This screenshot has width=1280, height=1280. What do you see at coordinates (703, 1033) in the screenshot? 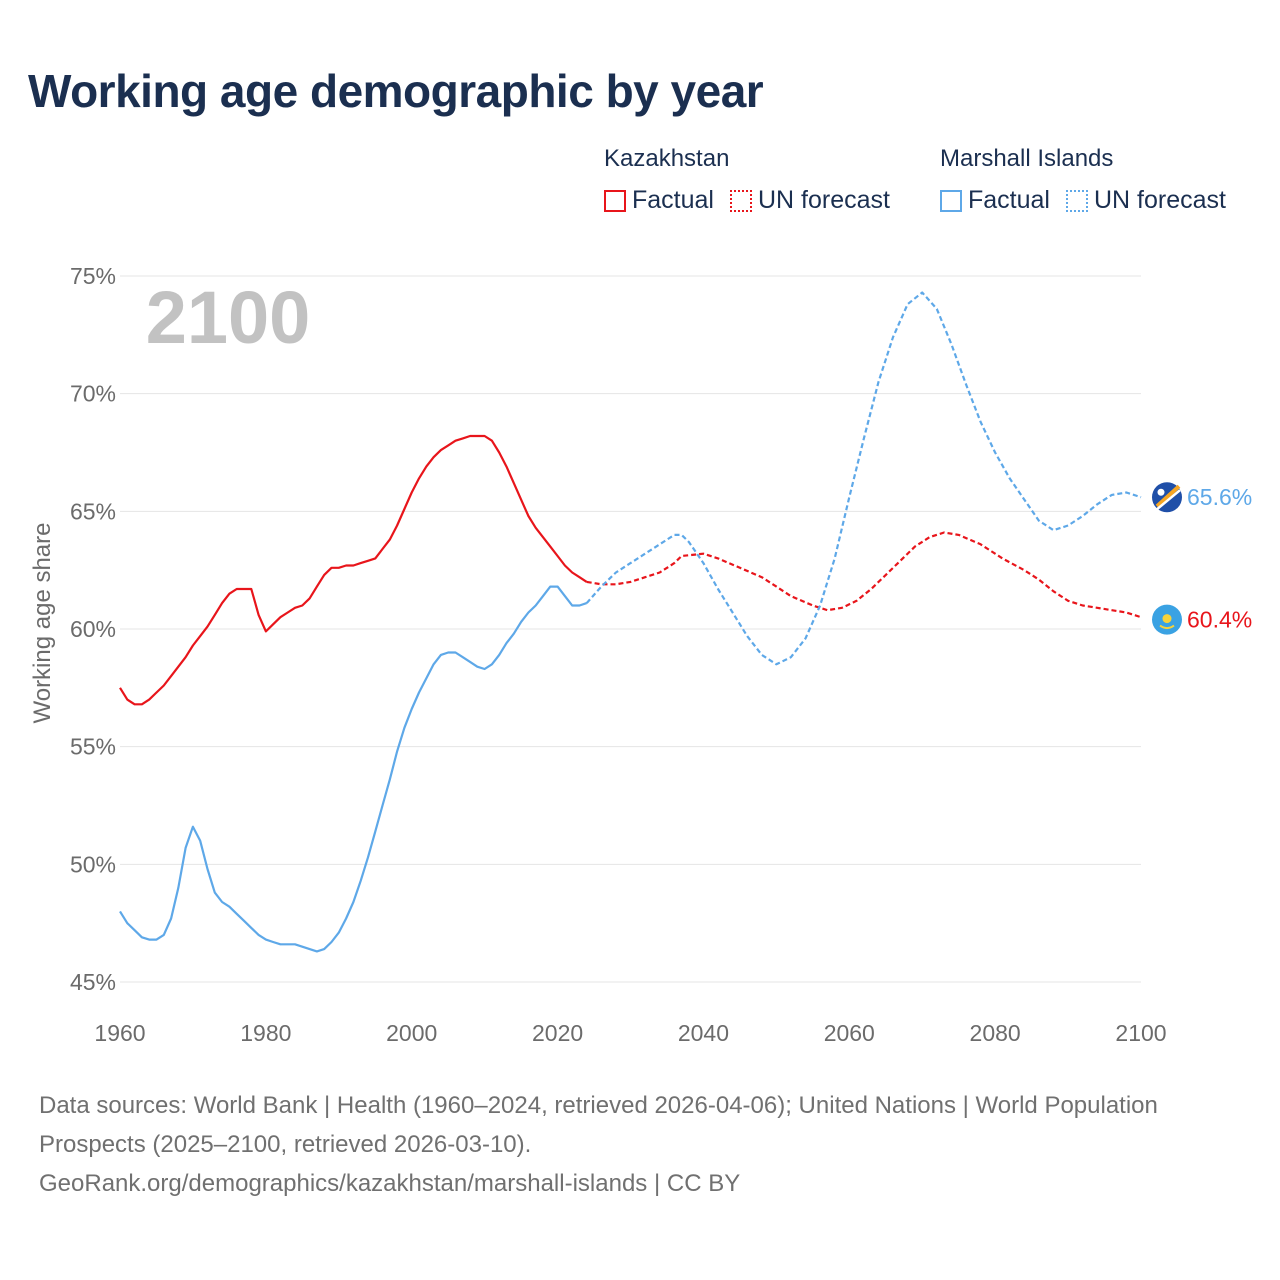
I see `x-tick-label: 2040` at bounding box center [703, 1033].